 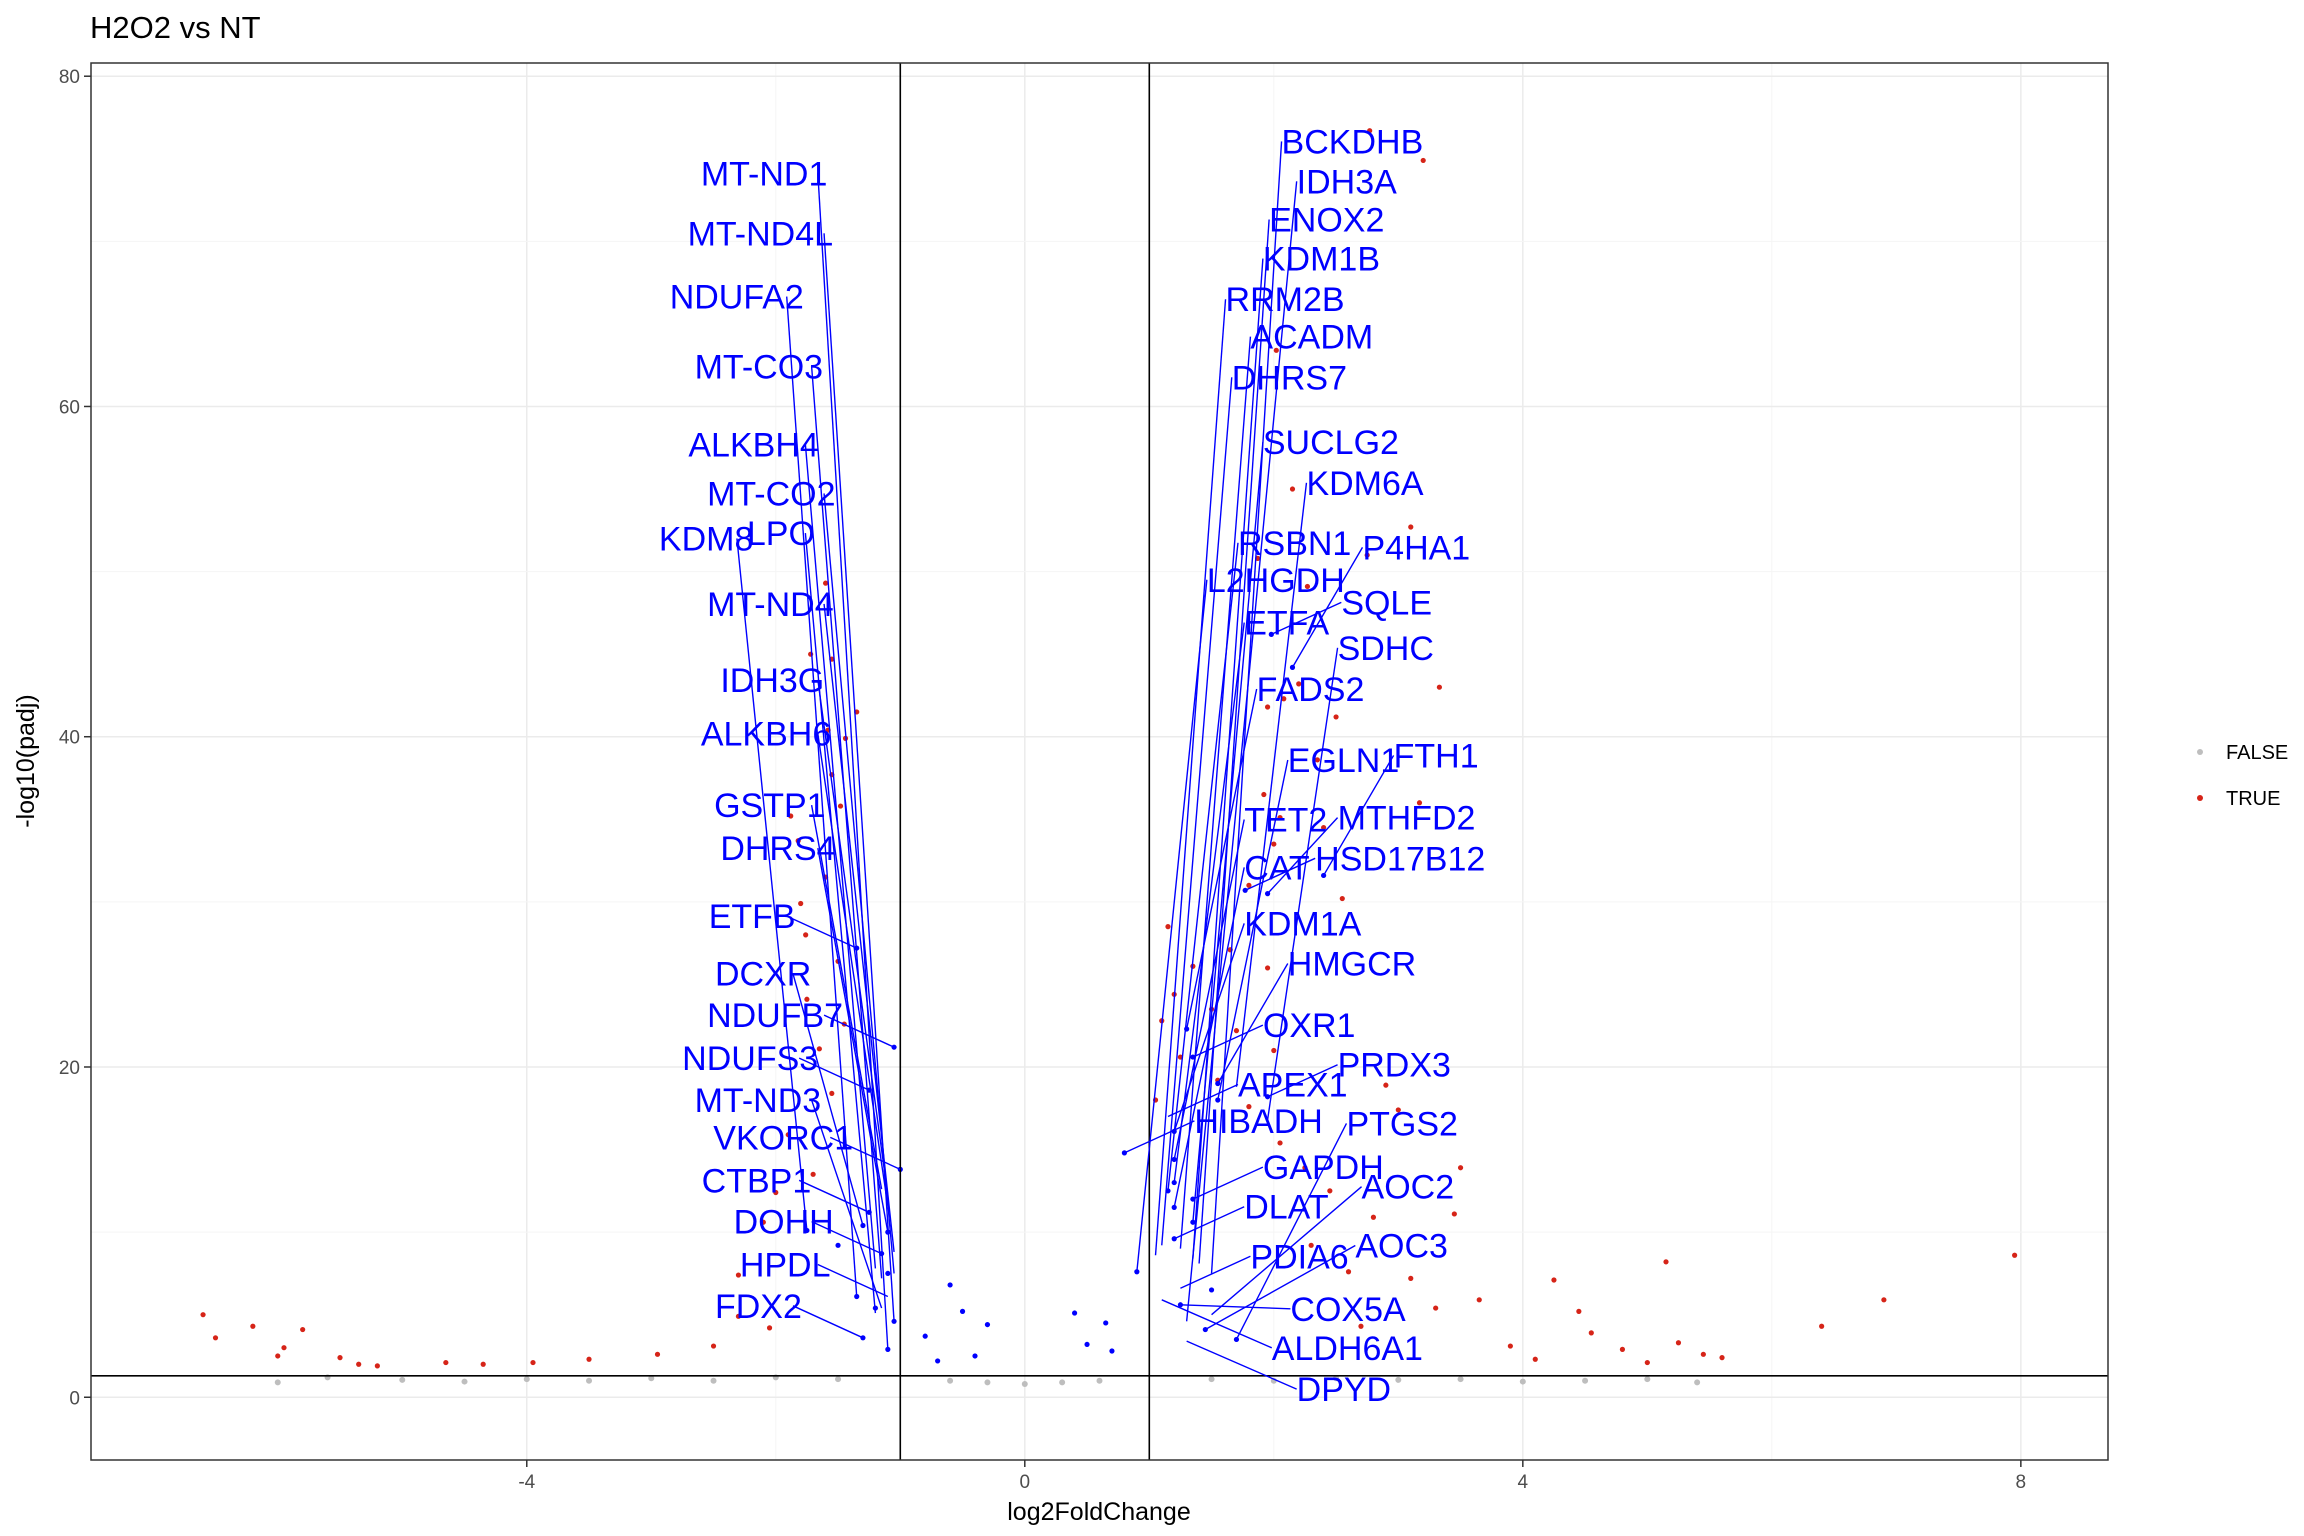 What do you see at coordinates (1285, 820) in the screenshot?
I see `gene-label: TET2` at bounding box center [1285, 820].